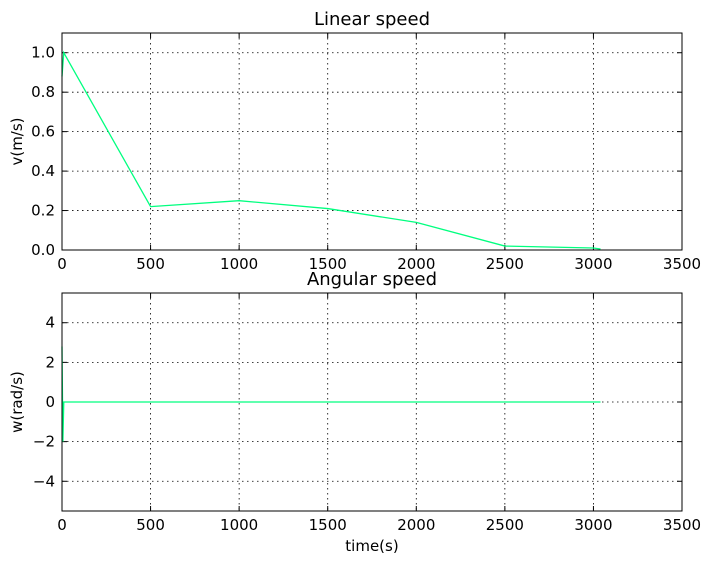 The height and width of the screenshot is (564, 711). Describe the element at coordinates (43, 250) in the screenshot. I see `y-tick-label: 0.0` at that location.